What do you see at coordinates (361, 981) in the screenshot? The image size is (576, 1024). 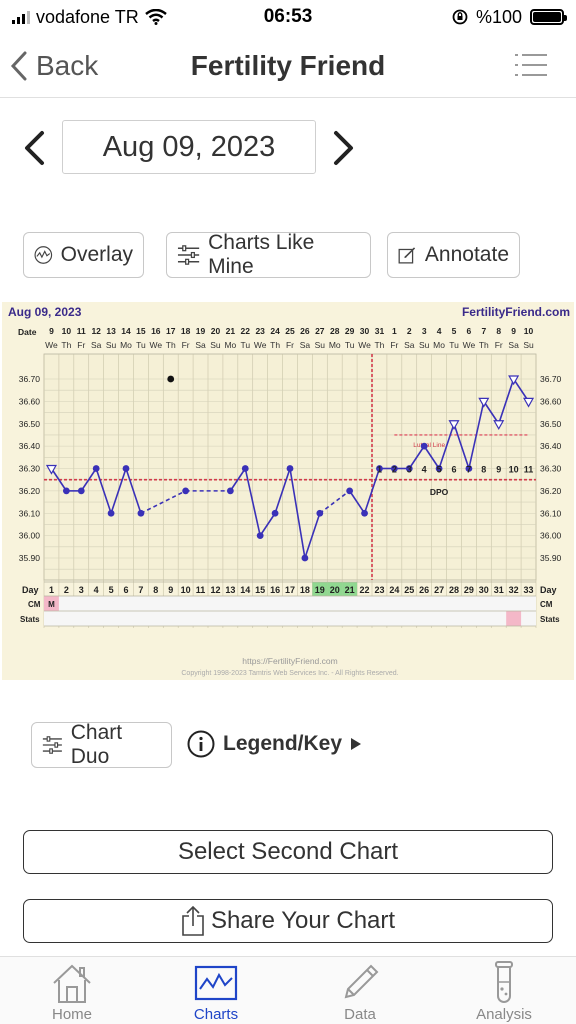 I see `pencil-icon` at bounding box center [361, 981].